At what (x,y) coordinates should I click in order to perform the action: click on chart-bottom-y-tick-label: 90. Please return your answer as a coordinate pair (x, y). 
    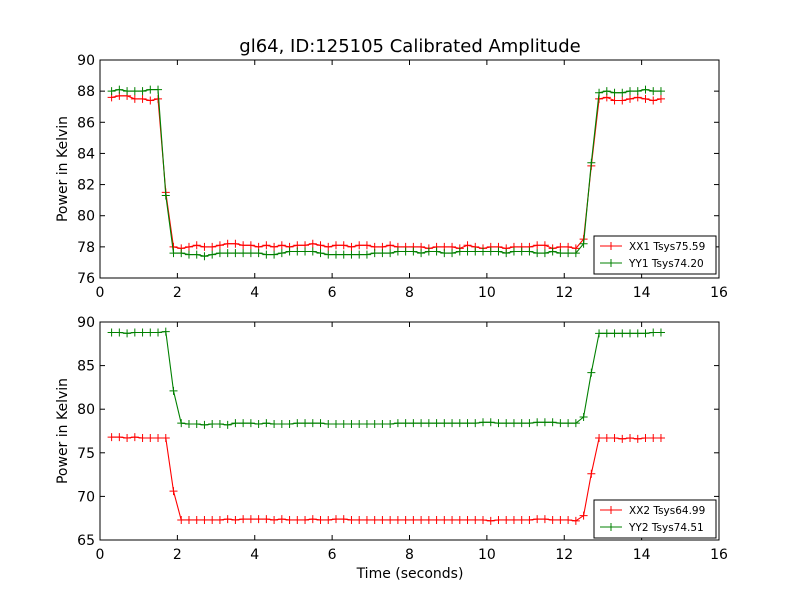
    Looking at the image, I should click on (86, 323).